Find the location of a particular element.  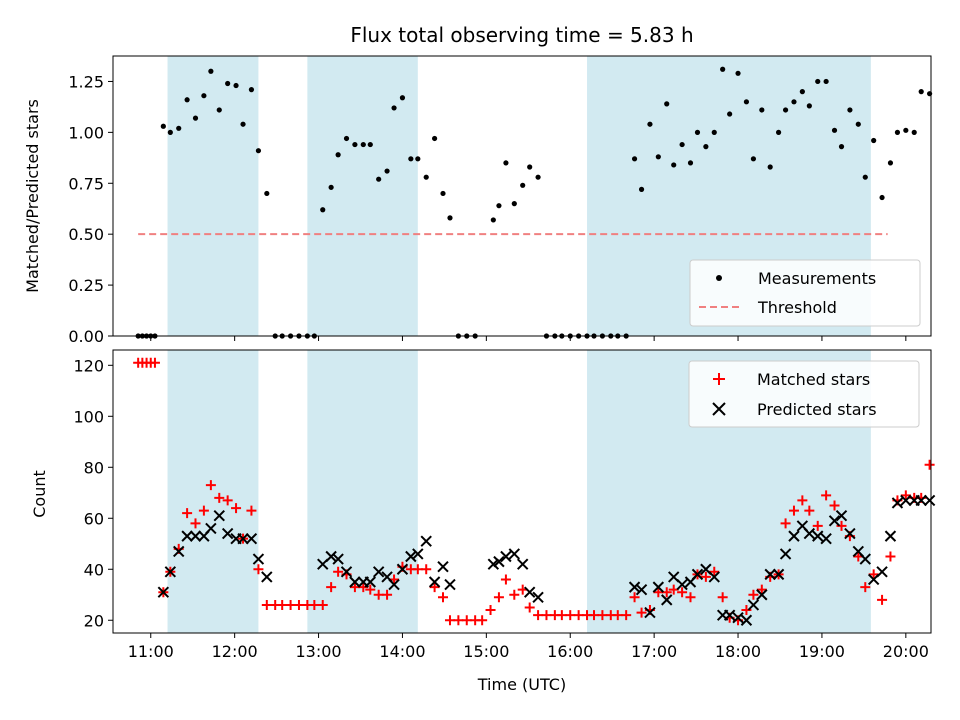

x-tick-label: 19:00 is located at coordinates (822, 651).